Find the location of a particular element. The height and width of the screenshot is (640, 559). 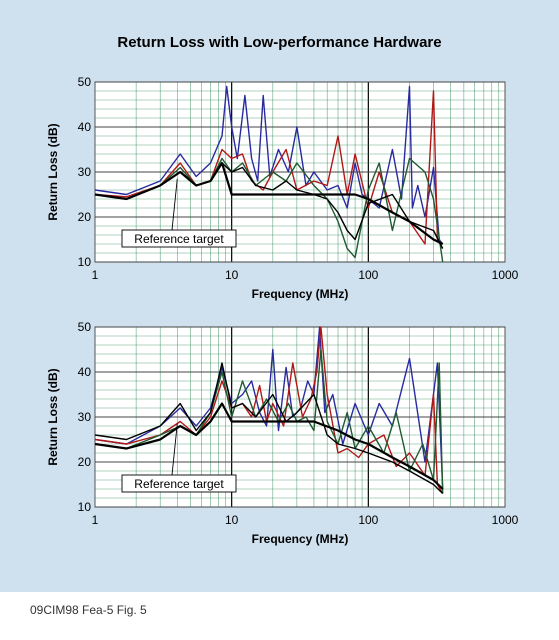

series-line-green is located at coordinates (269, 421).